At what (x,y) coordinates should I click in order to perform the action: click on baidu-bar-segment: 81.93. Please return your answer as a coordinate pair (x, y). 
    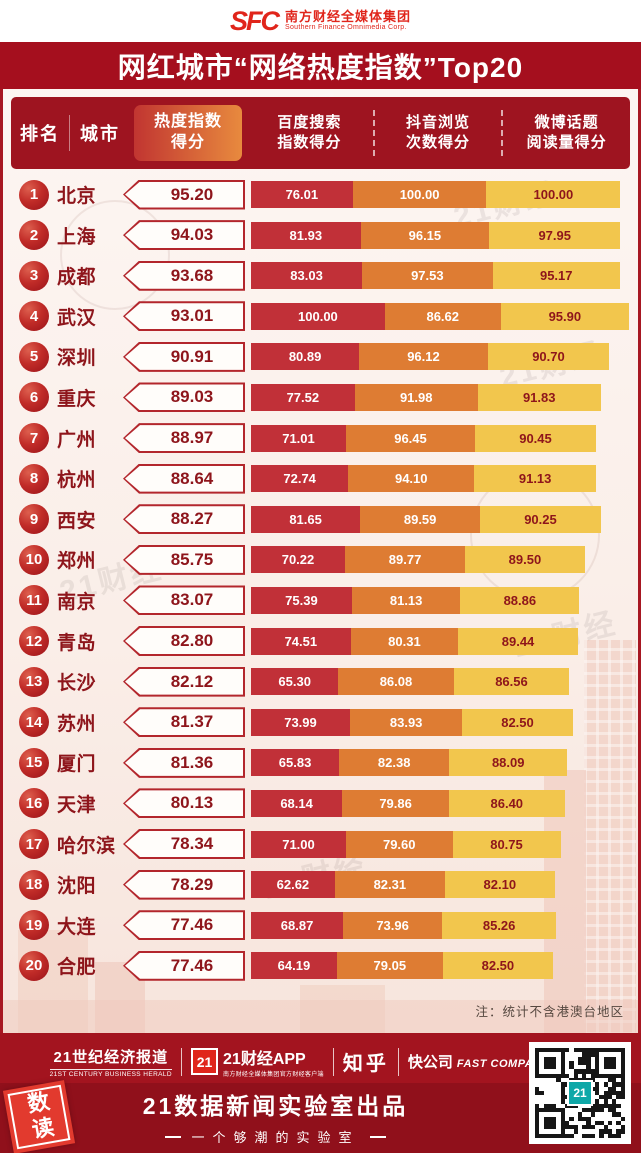
    Looking at the image, I should click on (306, 235).